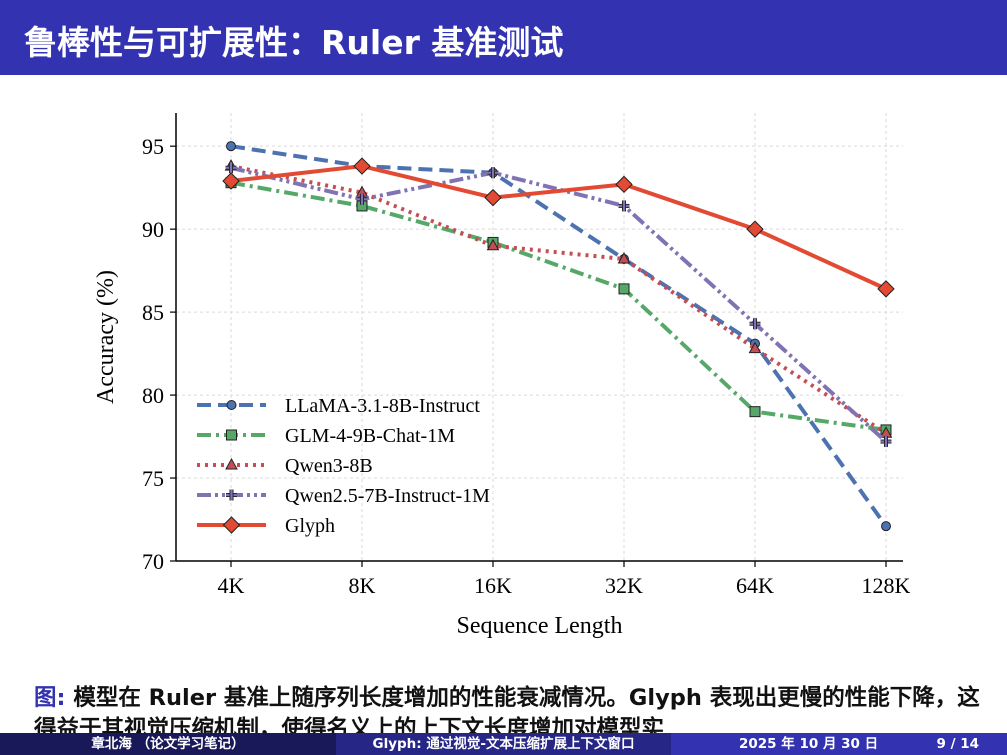  What do you see at coordinates (329, 466) in the screenshot?
I see `legend-label-qwen3-8b: Qwen3-8B` at bounding box center [329, 466].